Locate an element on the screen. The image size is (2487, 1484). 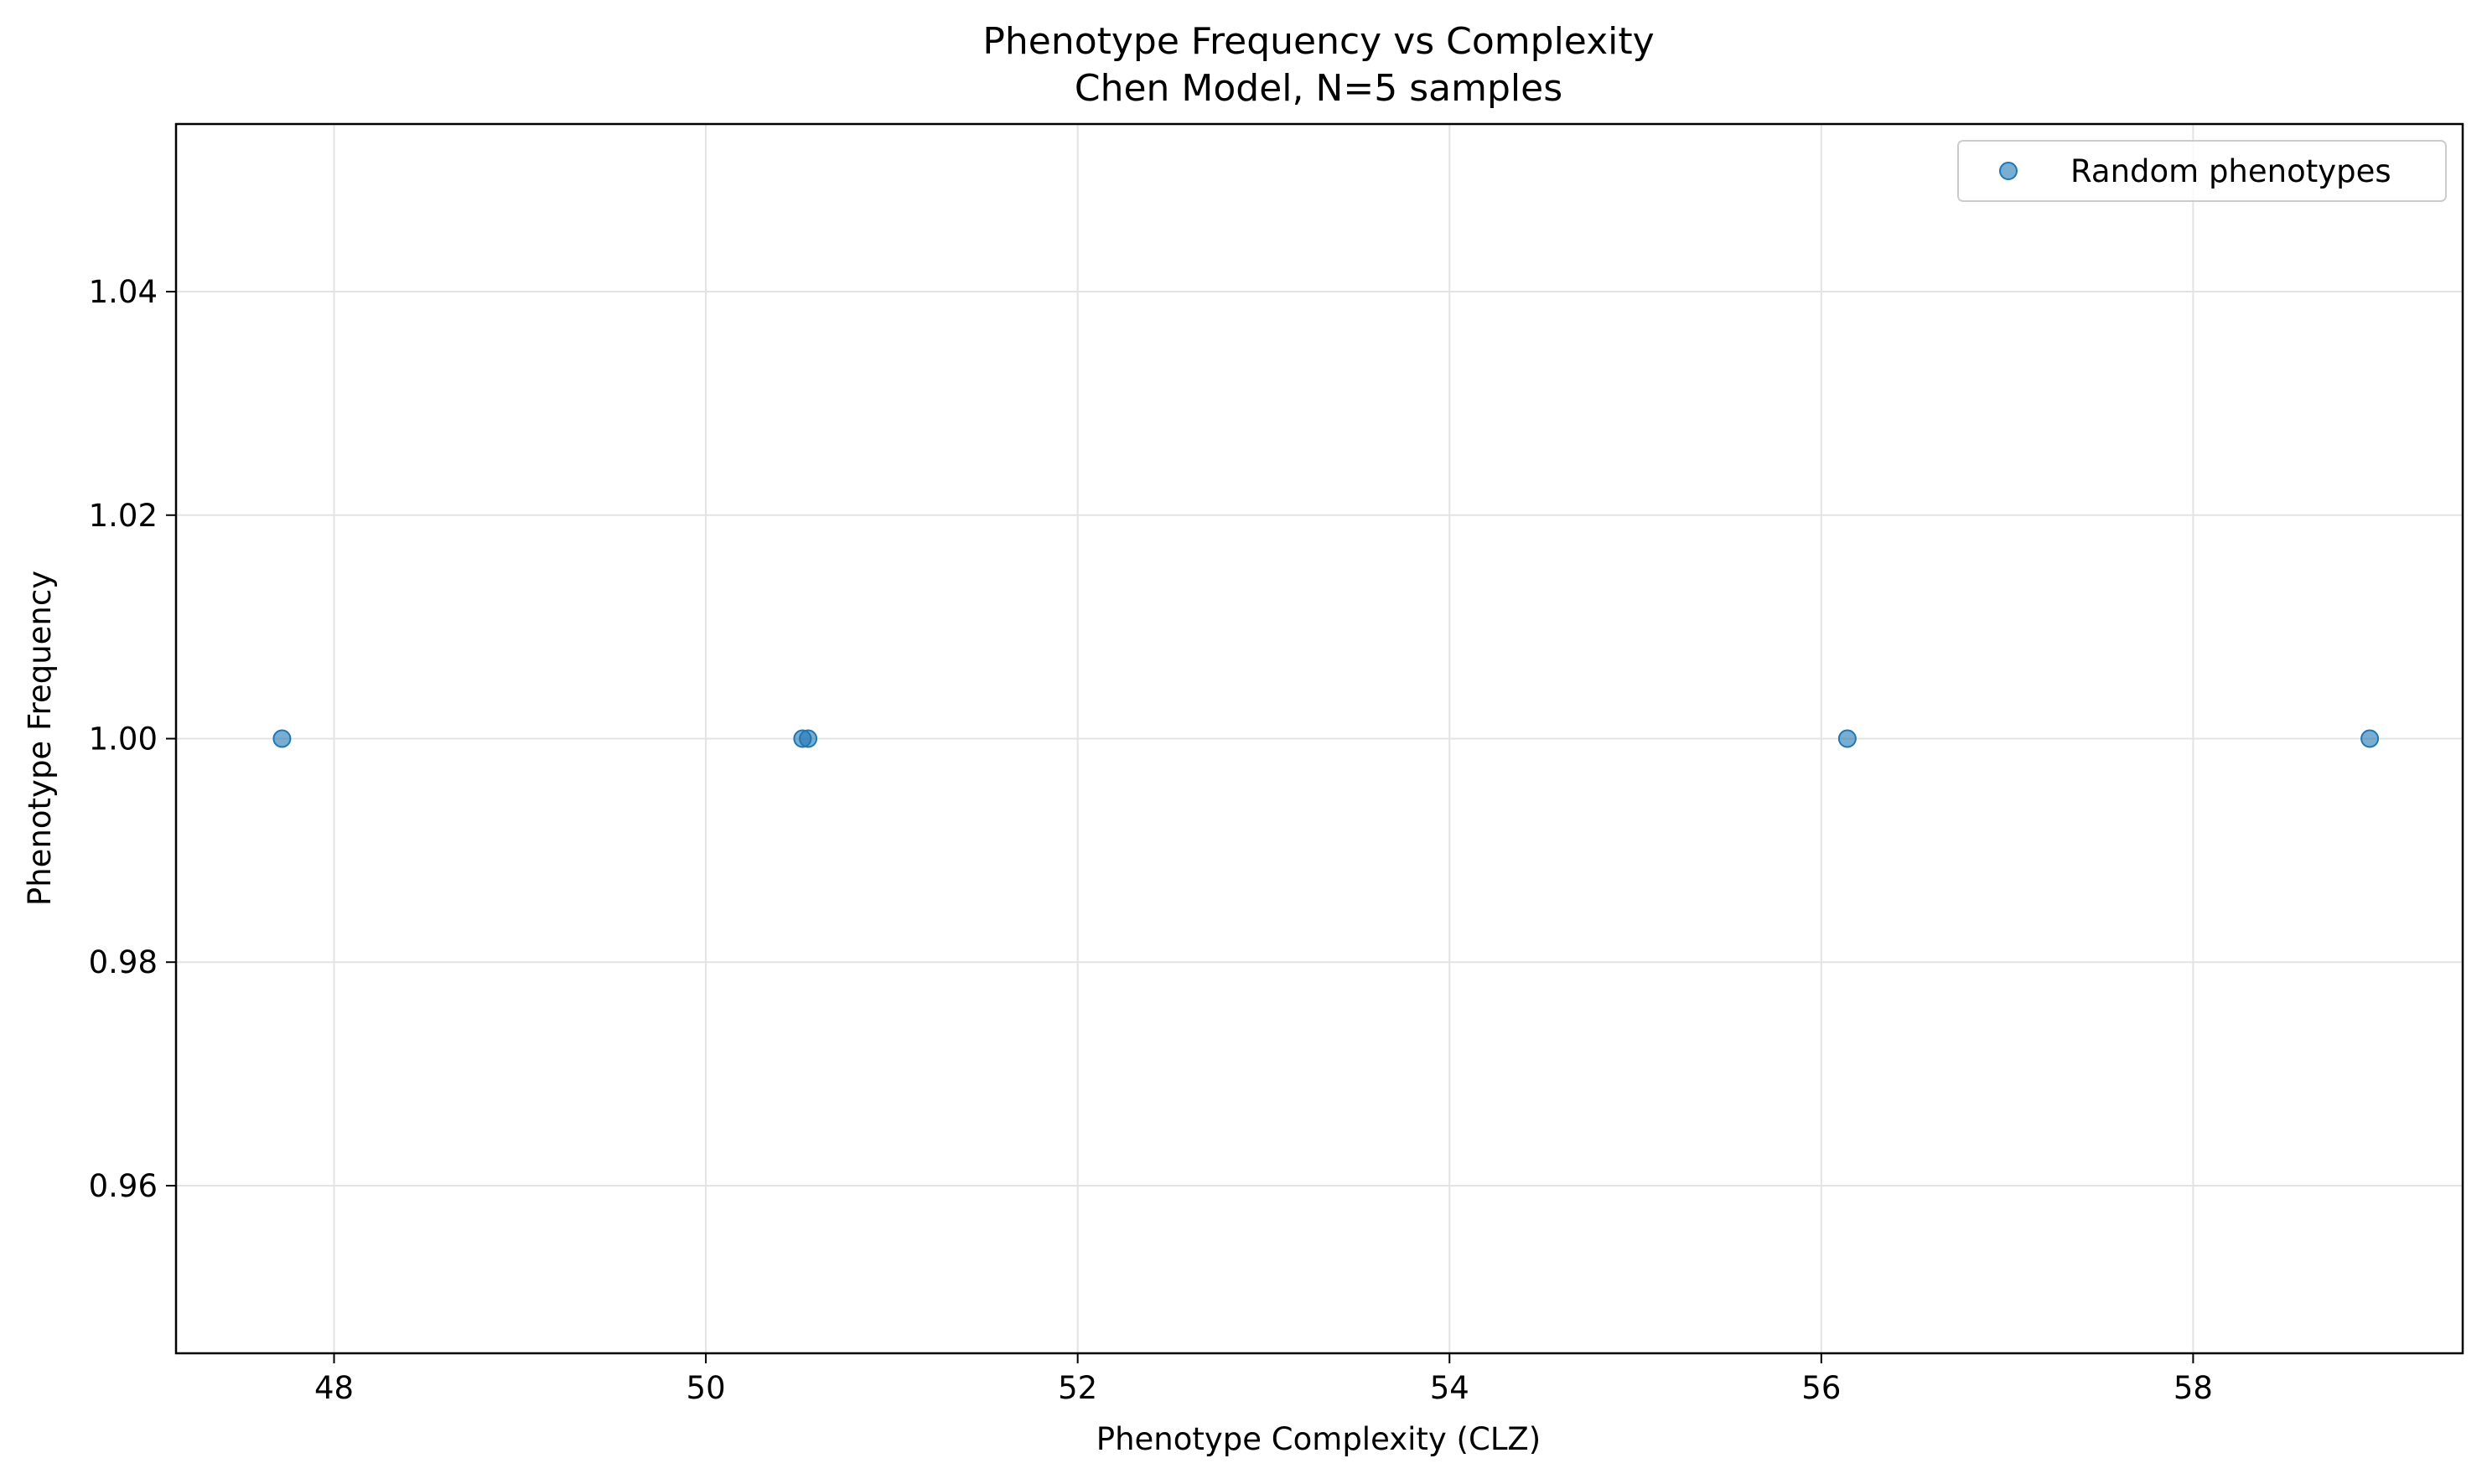
data-points is located at coordinates (1326, 738).